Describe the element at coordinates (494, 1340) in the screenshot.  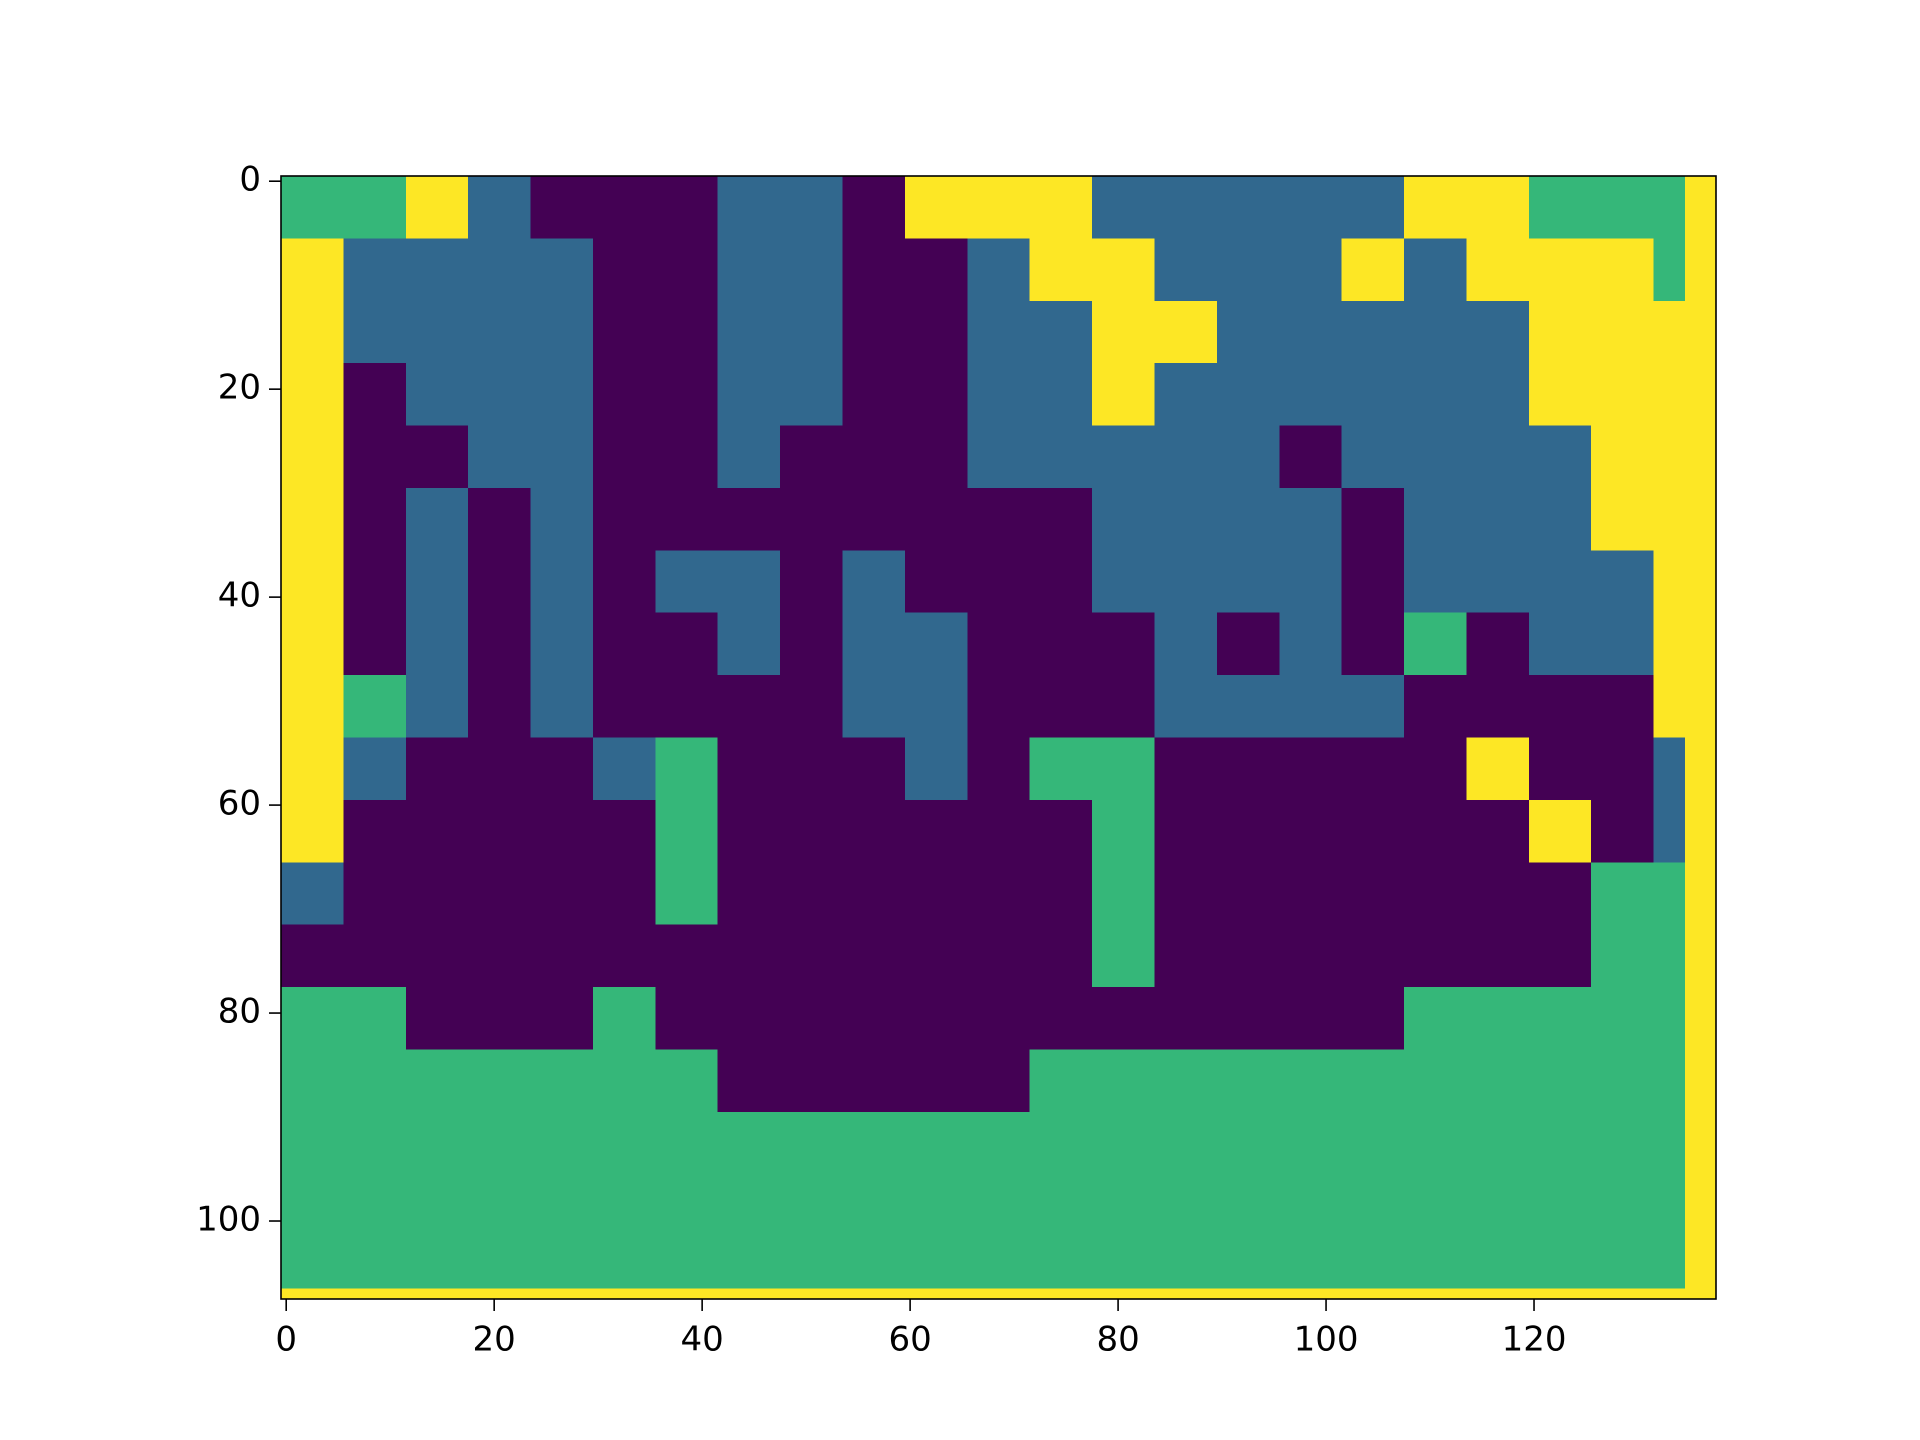
I see `x-tick-label: 20` at that location.